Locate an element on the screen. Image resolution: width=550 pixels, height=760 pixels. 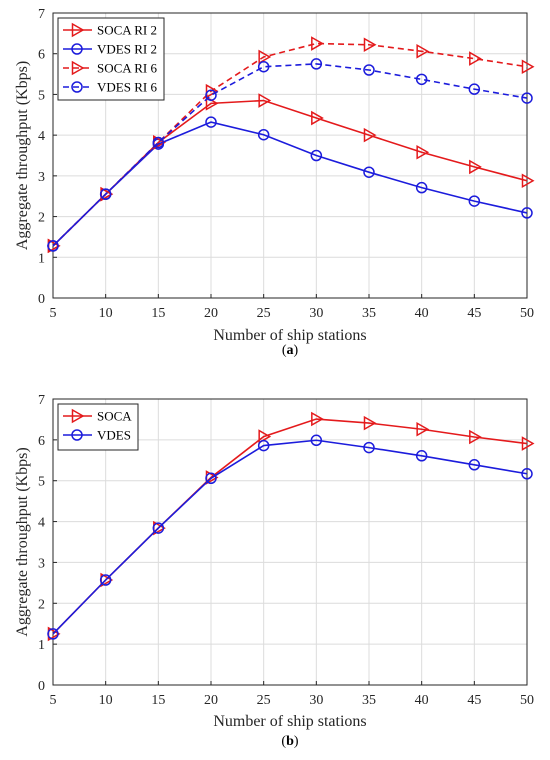
x-tick-label: 35 is located at coordinates (369, 313).